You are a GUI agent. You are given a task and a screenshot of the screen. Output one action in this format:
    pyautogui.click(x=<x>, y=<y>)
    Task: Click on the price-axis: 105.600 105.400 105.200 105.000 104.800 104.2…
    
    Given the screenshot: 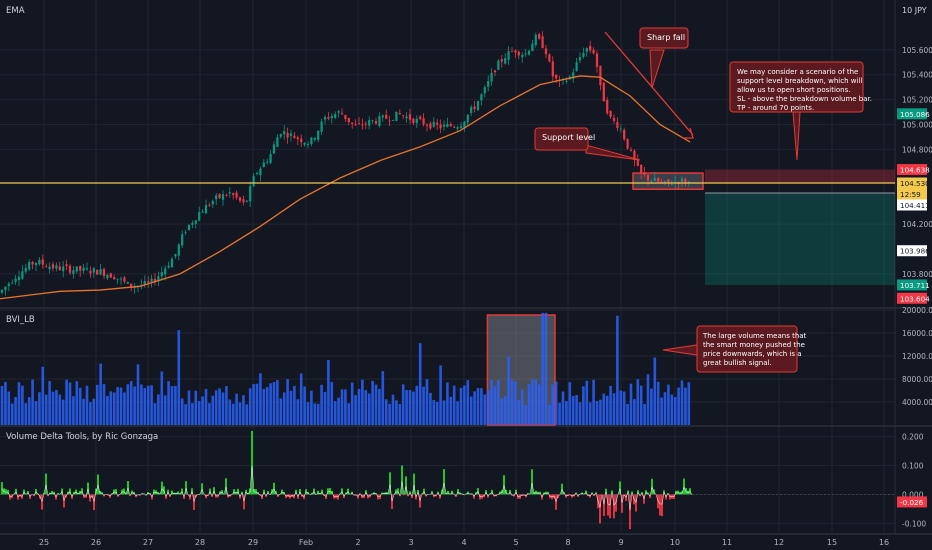 What is the action you would take?
    pyautogui.click(x=914, y=287)
    